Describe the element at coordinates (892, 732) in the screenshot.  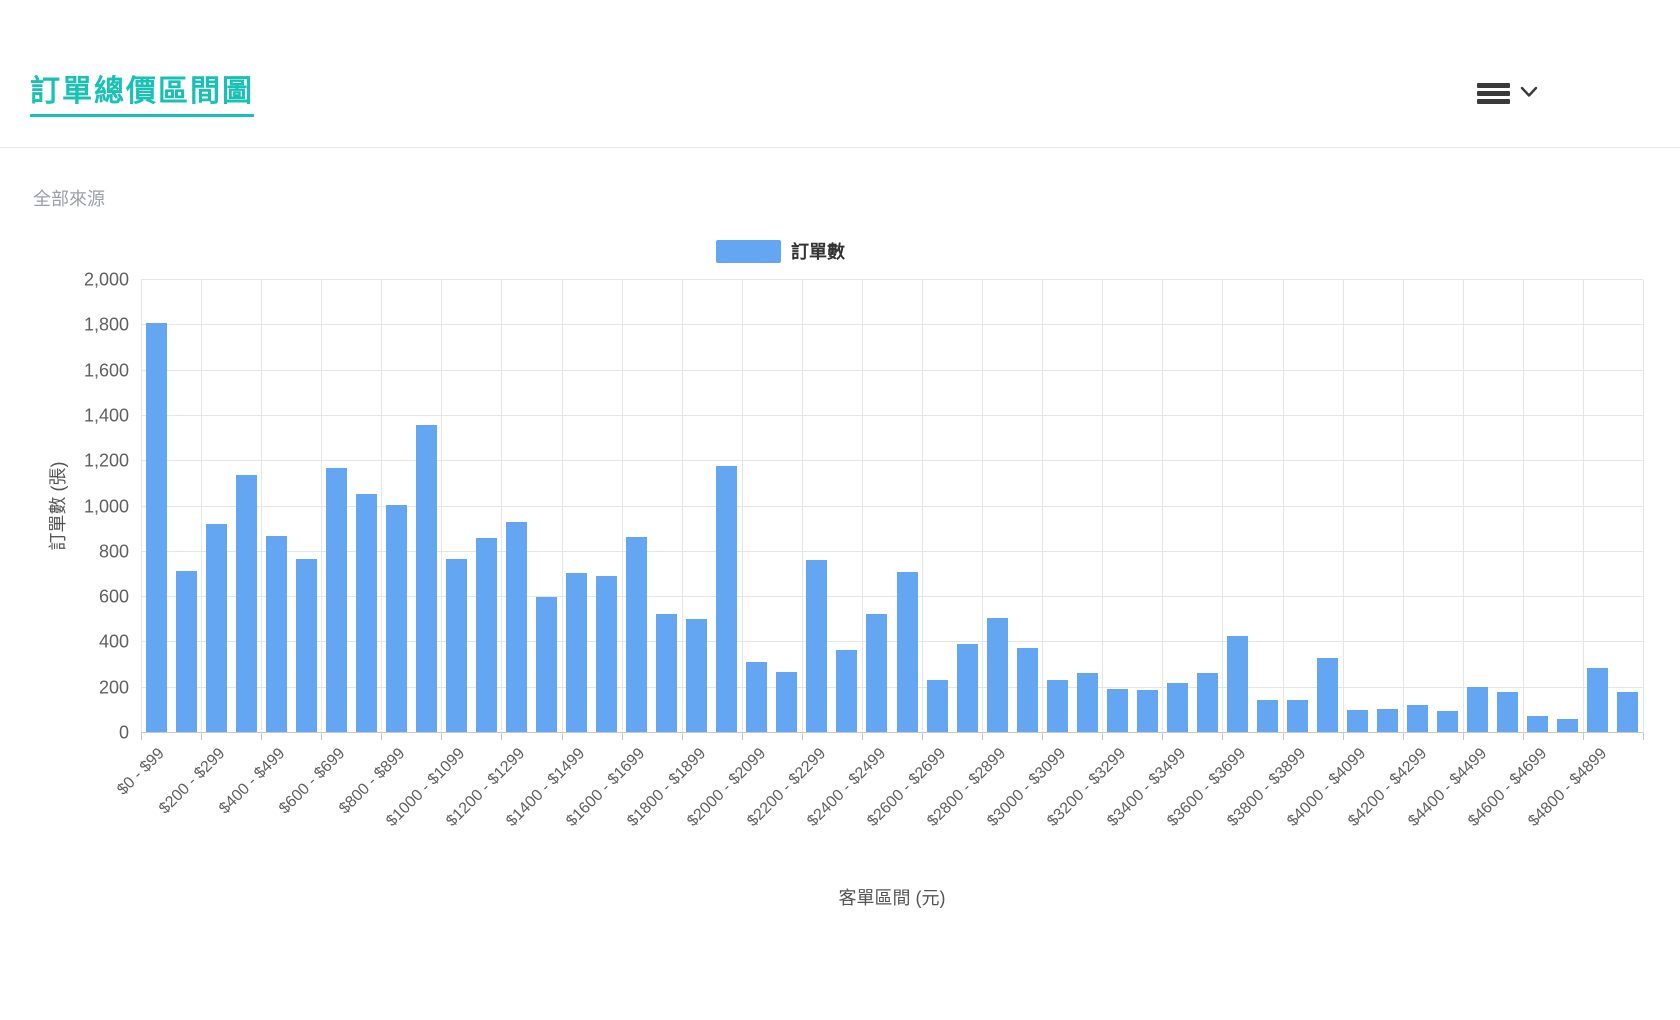
I see `x-axis-line` at that location.